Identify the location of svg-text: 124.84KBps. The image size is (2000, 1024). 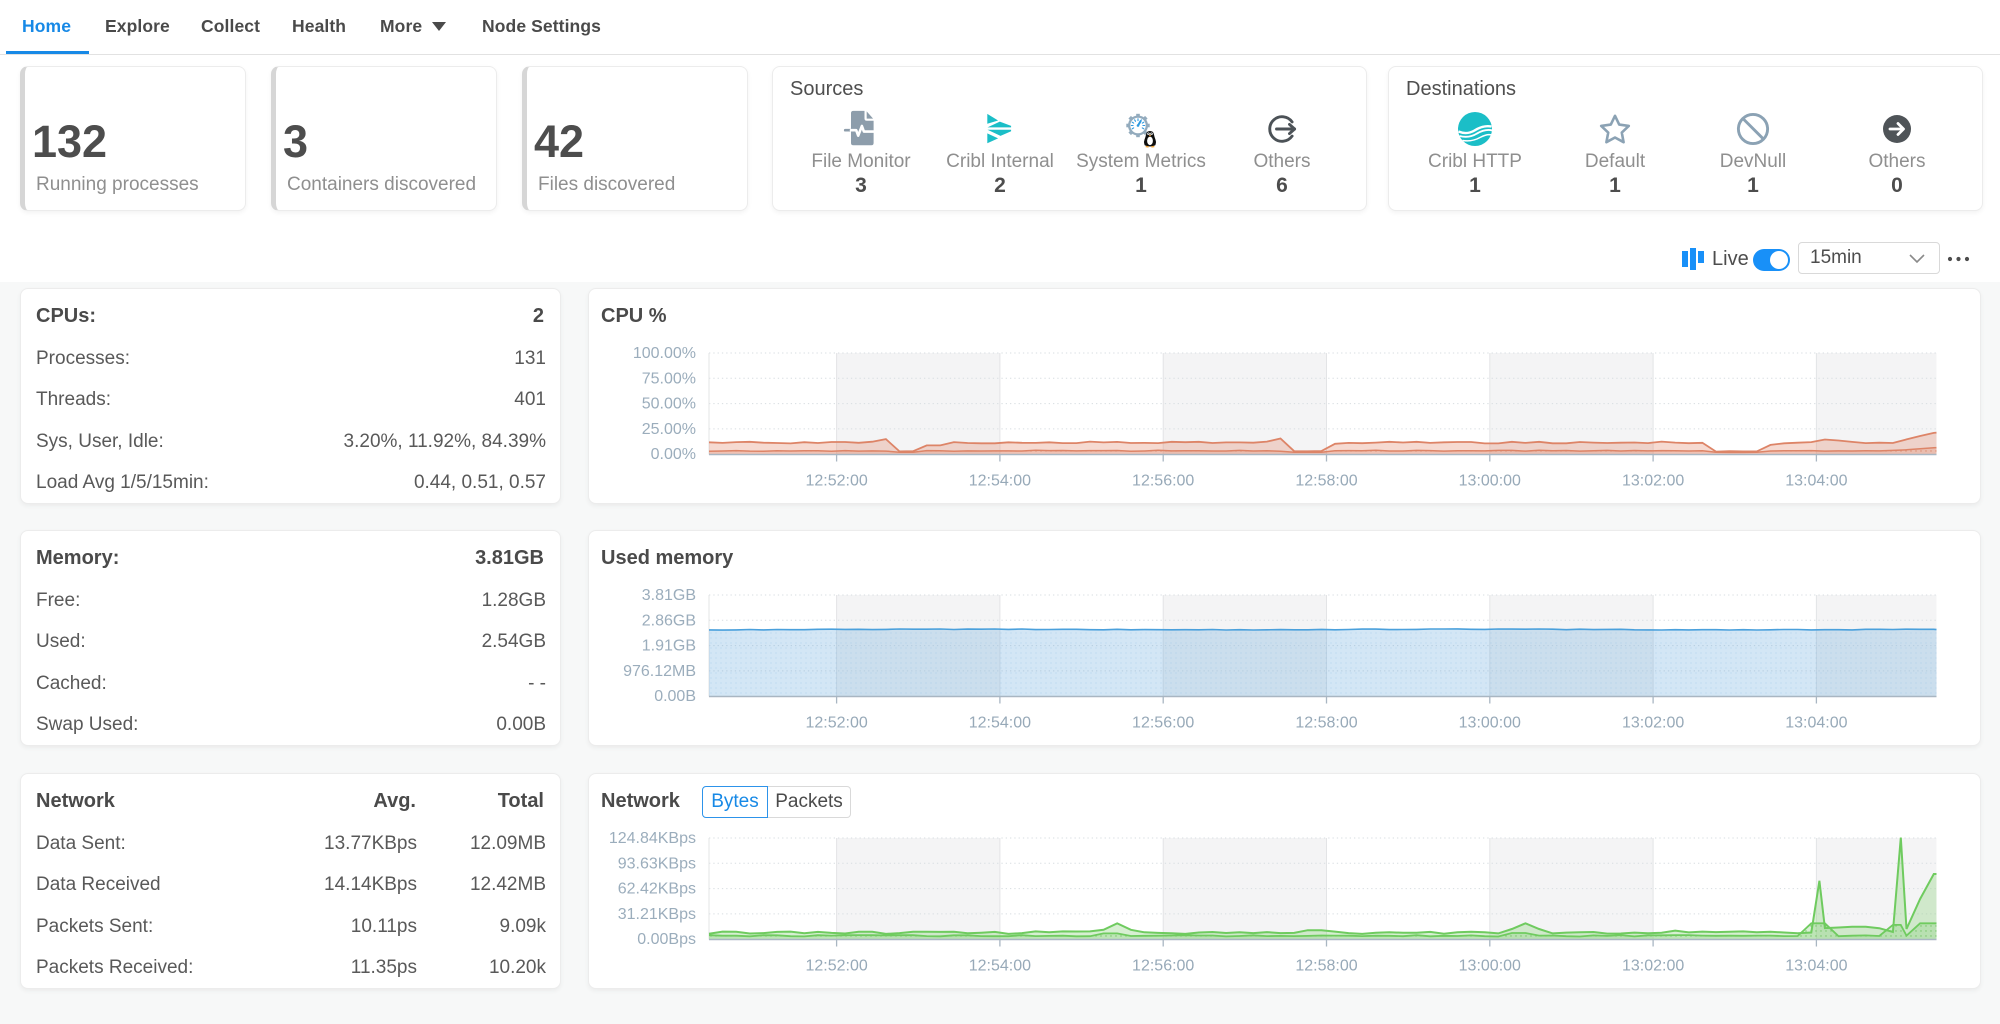
(652, 838).